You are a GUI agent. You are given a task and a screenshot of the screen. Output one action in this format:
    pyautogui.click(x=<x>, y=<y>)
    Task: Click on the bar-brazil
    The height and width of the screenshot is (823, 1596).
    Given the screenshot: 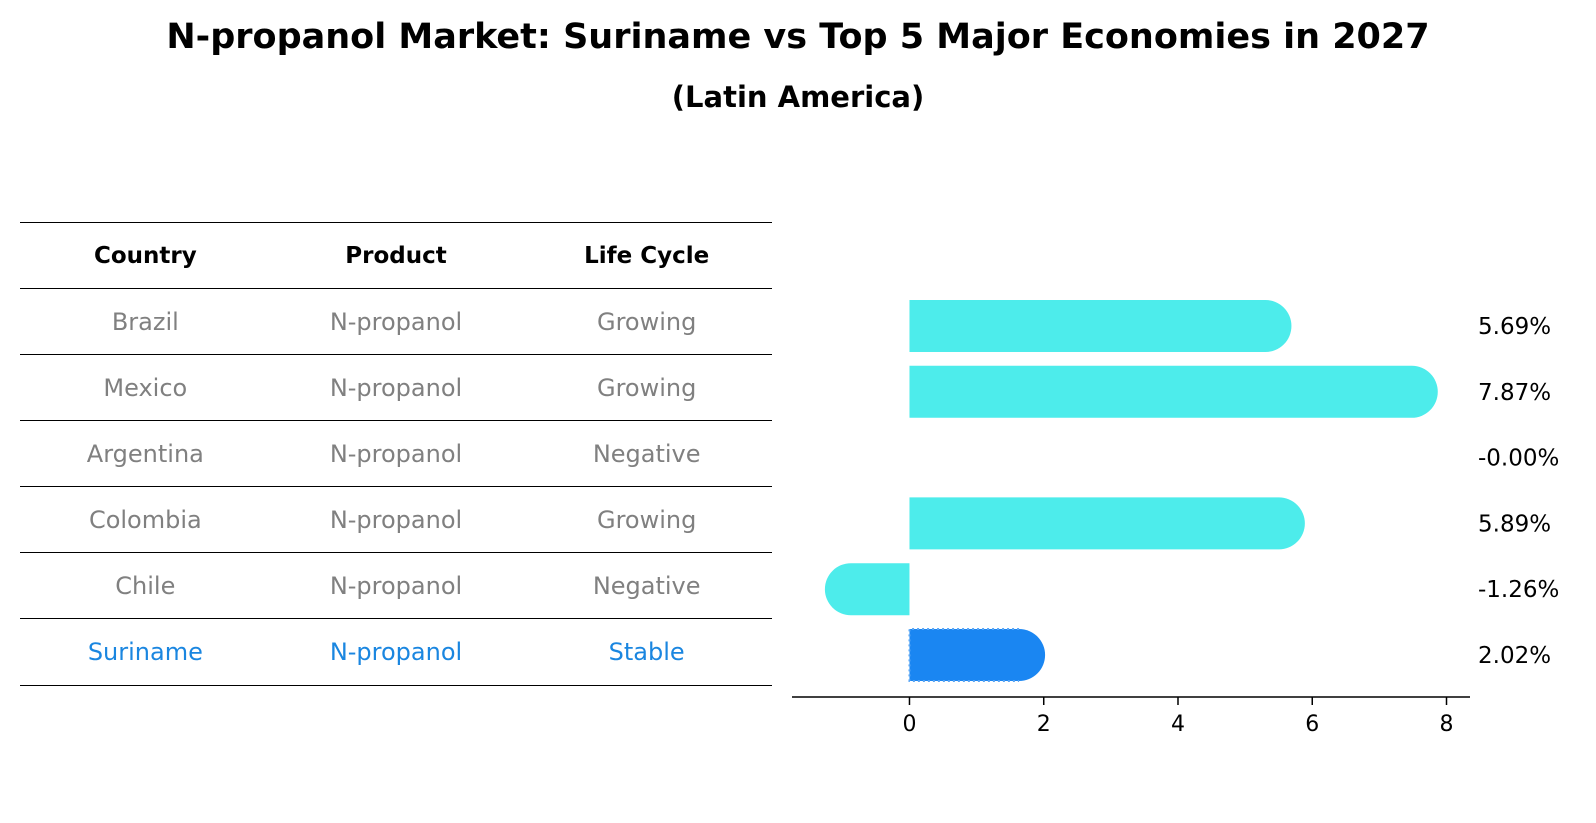 What is the action you would take?
    pyautogui.click(x=1100, y=326)
    